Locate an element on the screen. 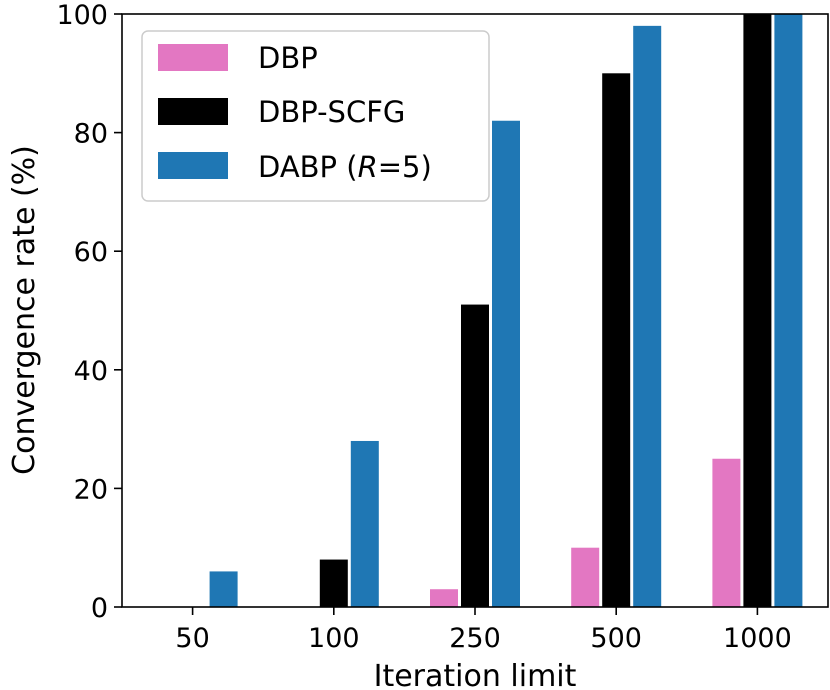 Image resolution: width=830 pixels, height=690 pixels. x-tick-label: 500 is located at coordinates (616, 638).